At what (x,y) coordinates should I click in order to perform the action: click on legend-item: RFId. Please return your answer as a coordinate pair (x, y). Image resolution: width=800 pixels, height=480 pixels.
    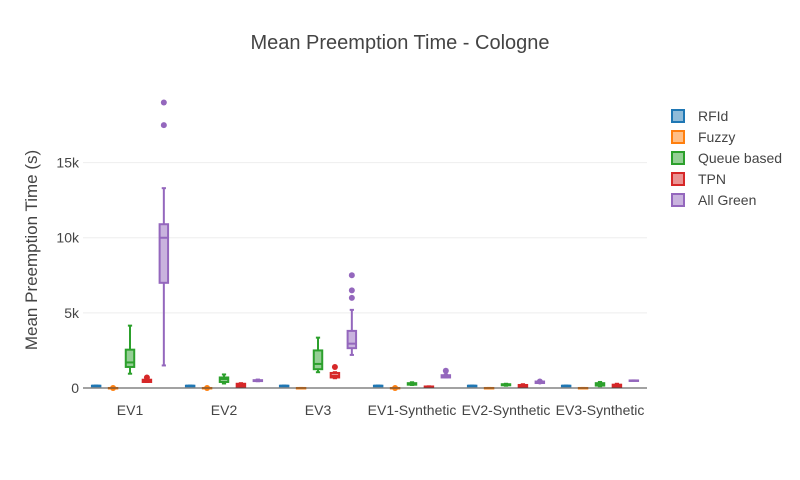
    Looking at the image, I should click on (699, 116).